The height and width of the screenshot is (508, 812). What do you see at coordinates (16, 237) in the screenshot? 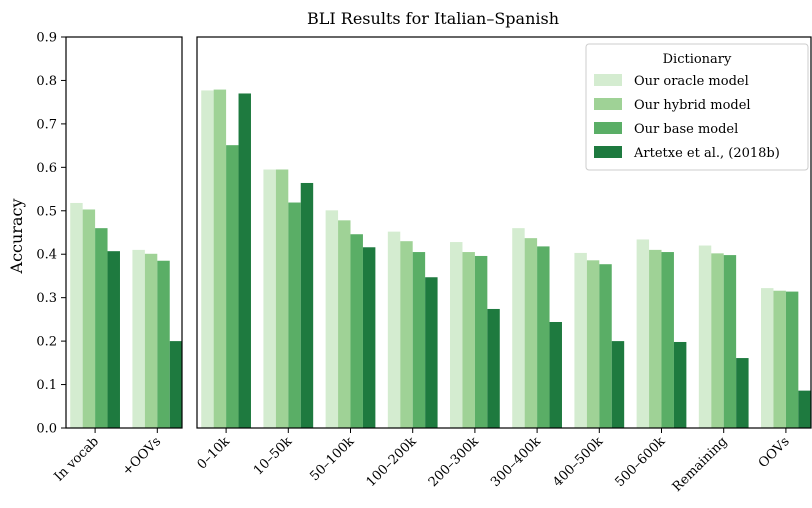
I see `y-axis-label: Accuracy` at bounding box center [16, 237].